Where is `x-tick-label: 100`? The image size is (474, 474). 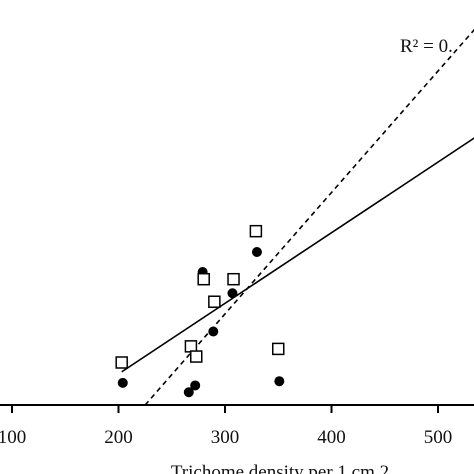
x-tick-label: 100 is located at coordinates (13, 437).